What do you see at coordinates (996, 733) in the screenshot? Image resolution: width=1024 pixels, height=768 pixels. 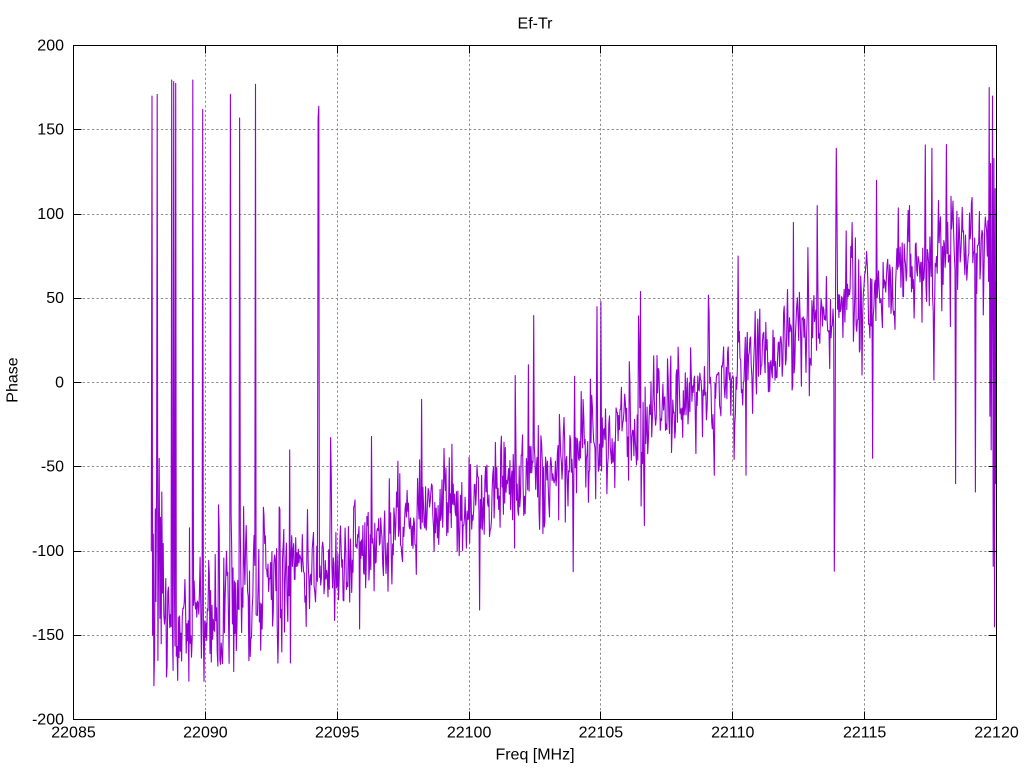 I see `svg-text: 22120` at bounding box center [996, 733].